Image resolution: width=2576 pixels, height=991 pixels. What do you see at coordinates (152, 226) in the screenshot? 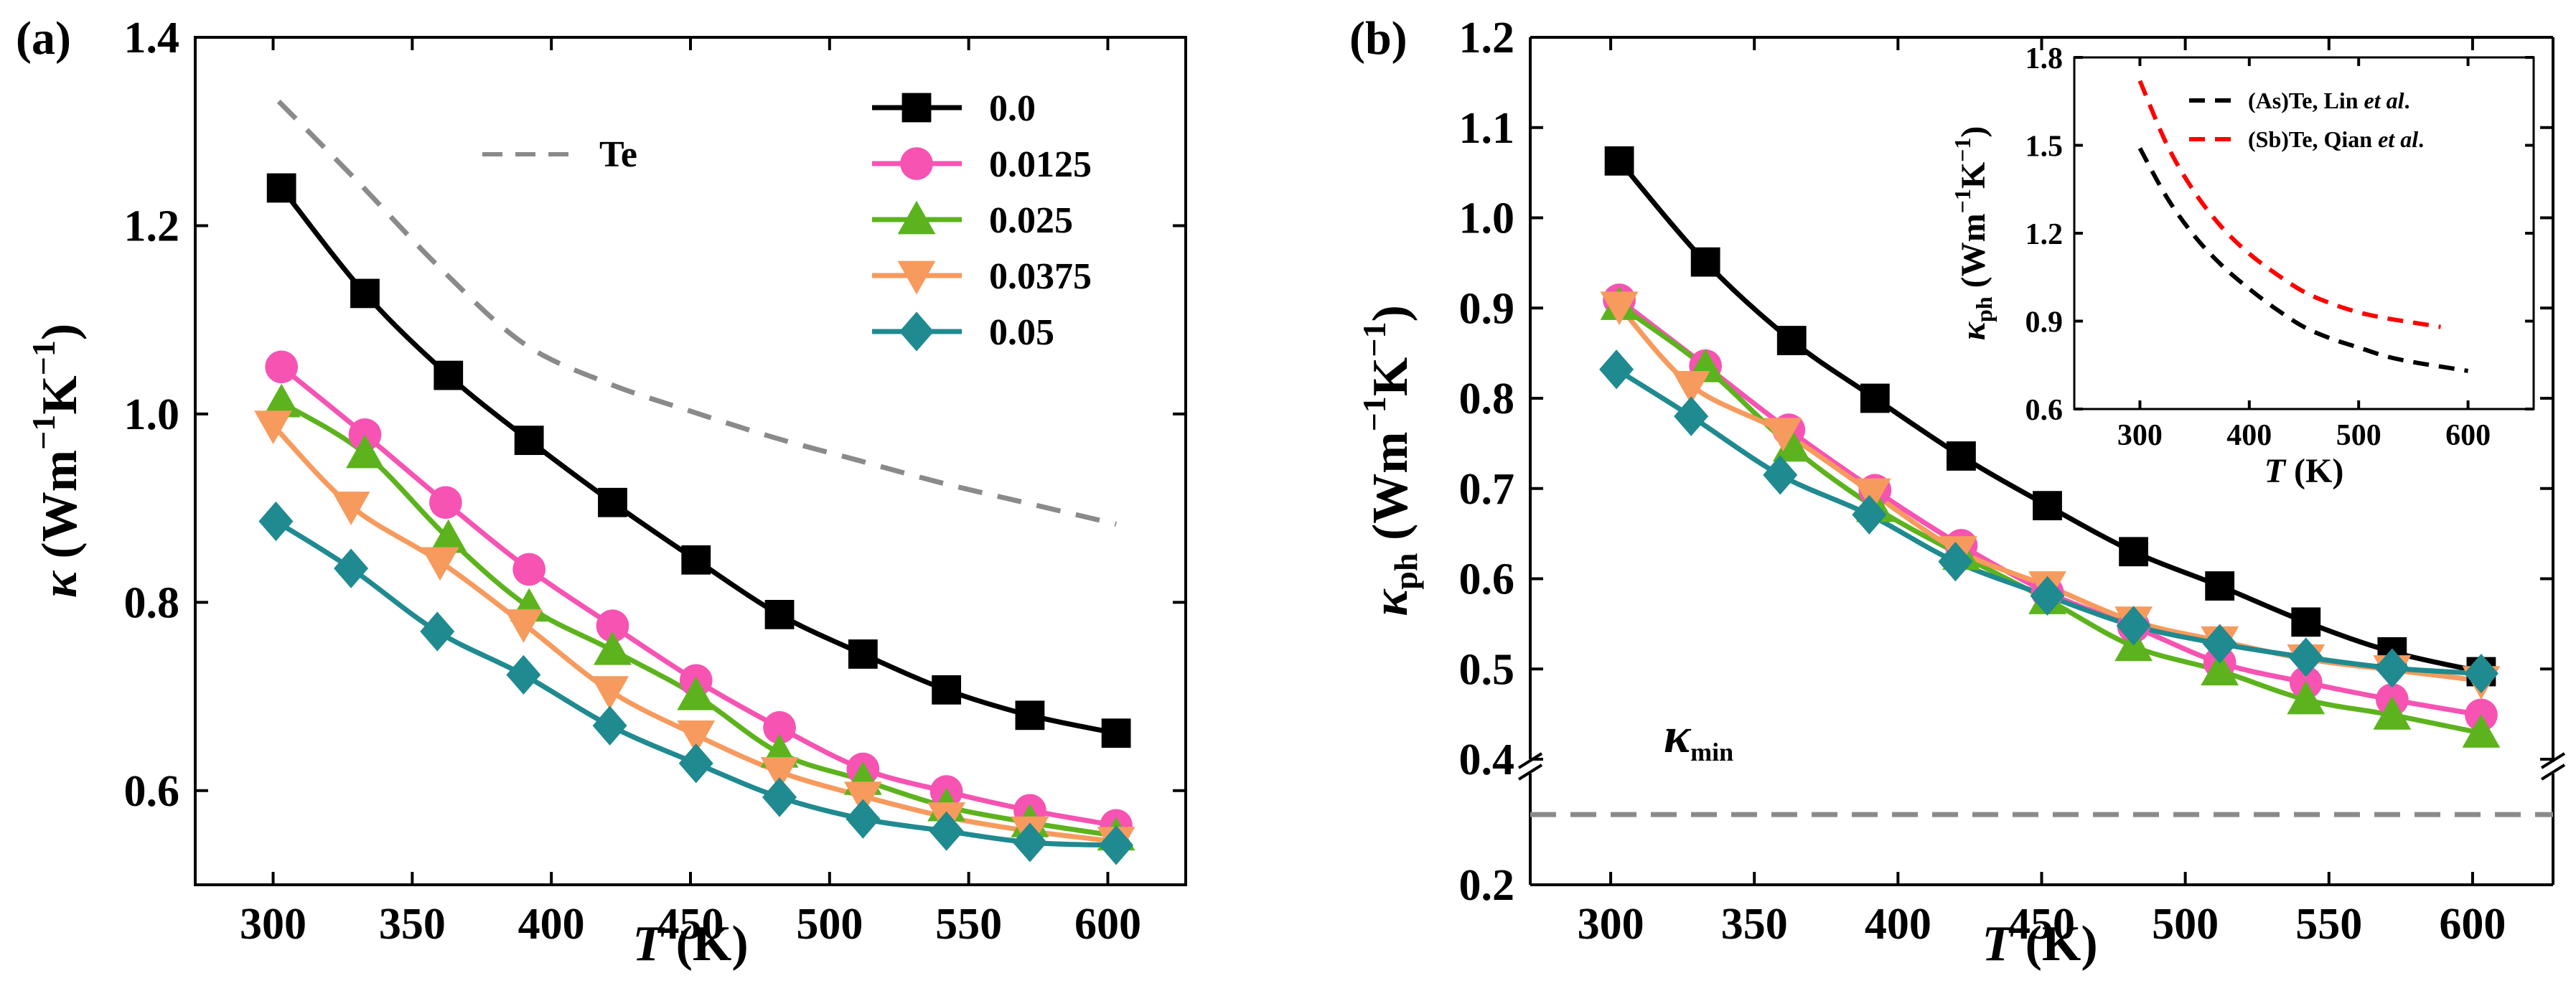
I see `panel-a-ytick-label: 1.2` at bounding box center [152, 226].